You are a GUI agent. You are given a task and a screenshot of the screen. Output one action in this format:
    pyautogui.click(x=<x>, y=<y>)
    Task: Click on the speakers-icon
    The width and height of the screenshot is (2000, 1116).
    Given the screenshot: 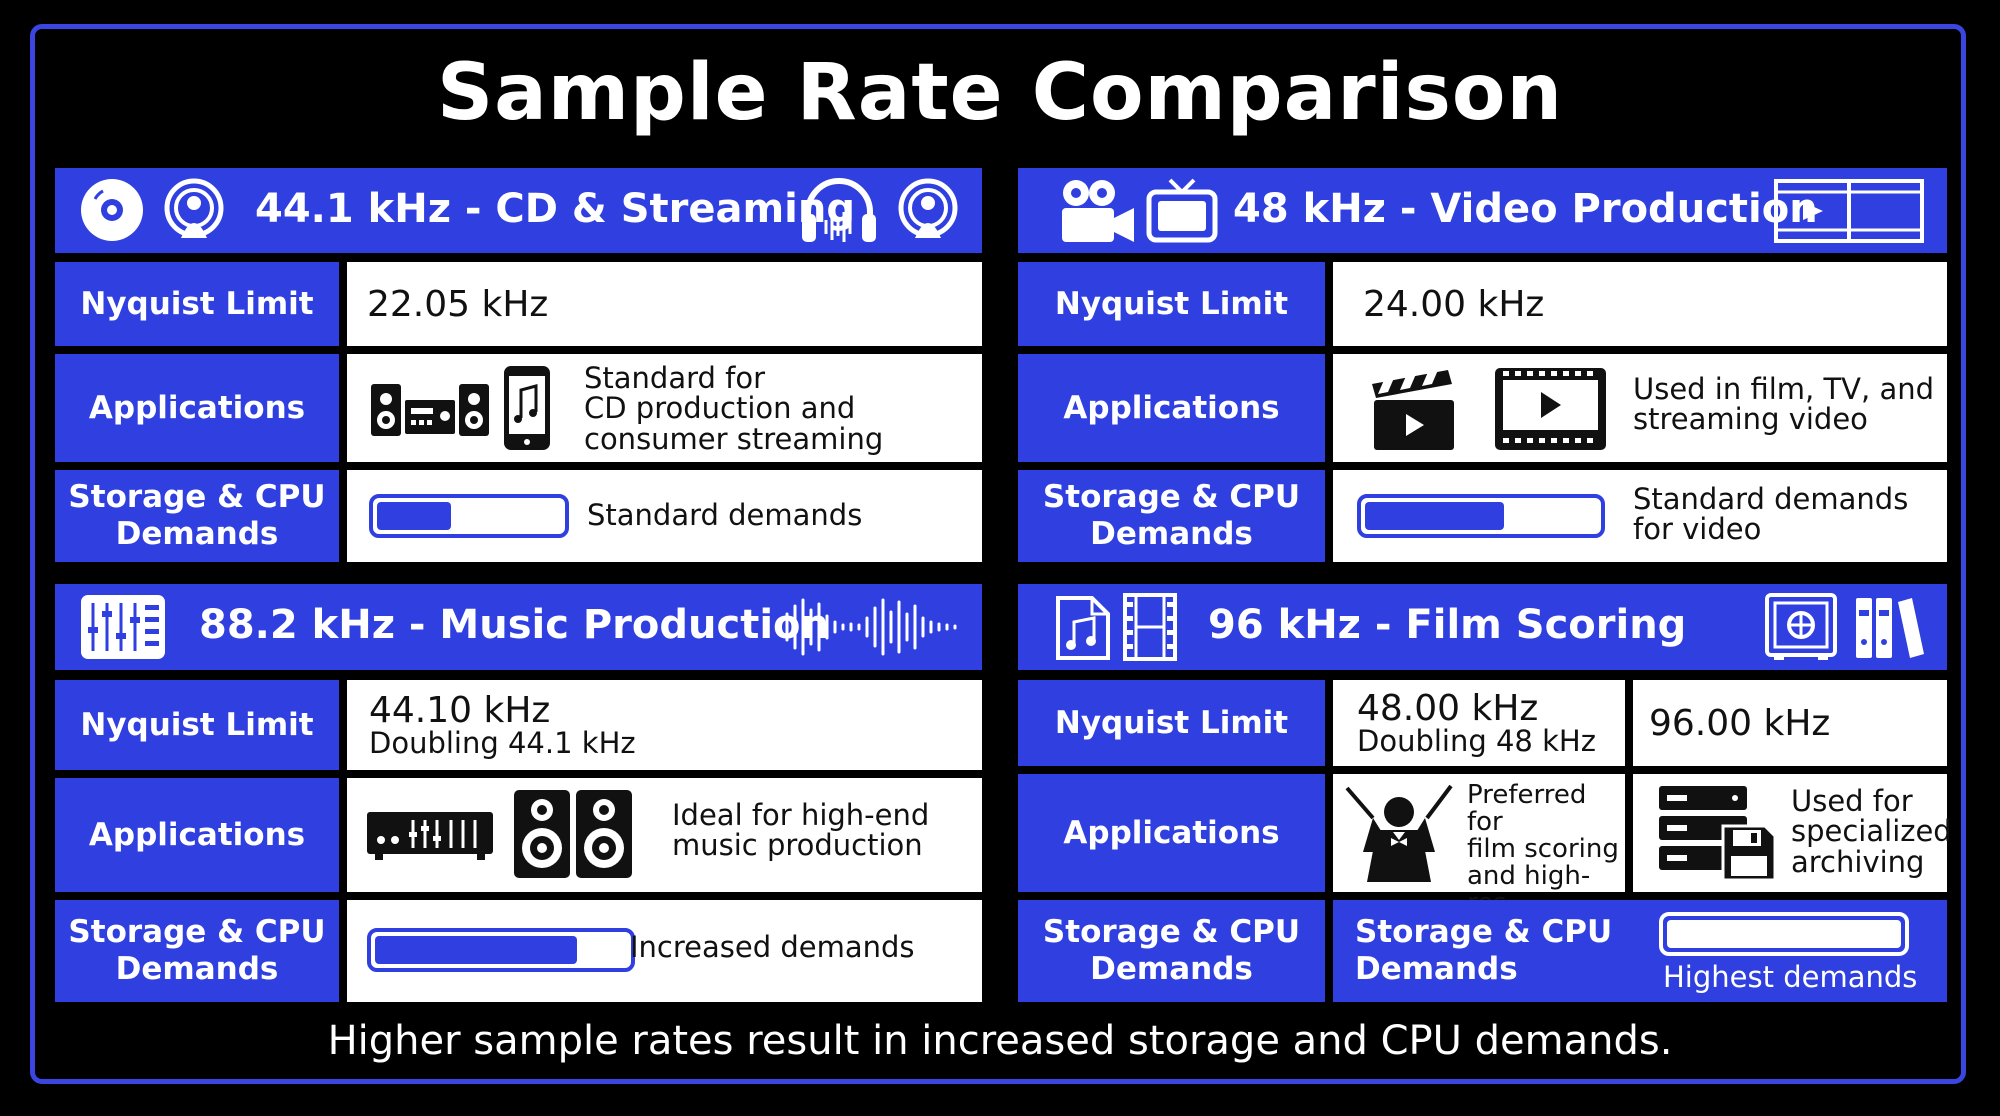 What is the action you would take?
    pyautogui.click(x=573, y=834)
    